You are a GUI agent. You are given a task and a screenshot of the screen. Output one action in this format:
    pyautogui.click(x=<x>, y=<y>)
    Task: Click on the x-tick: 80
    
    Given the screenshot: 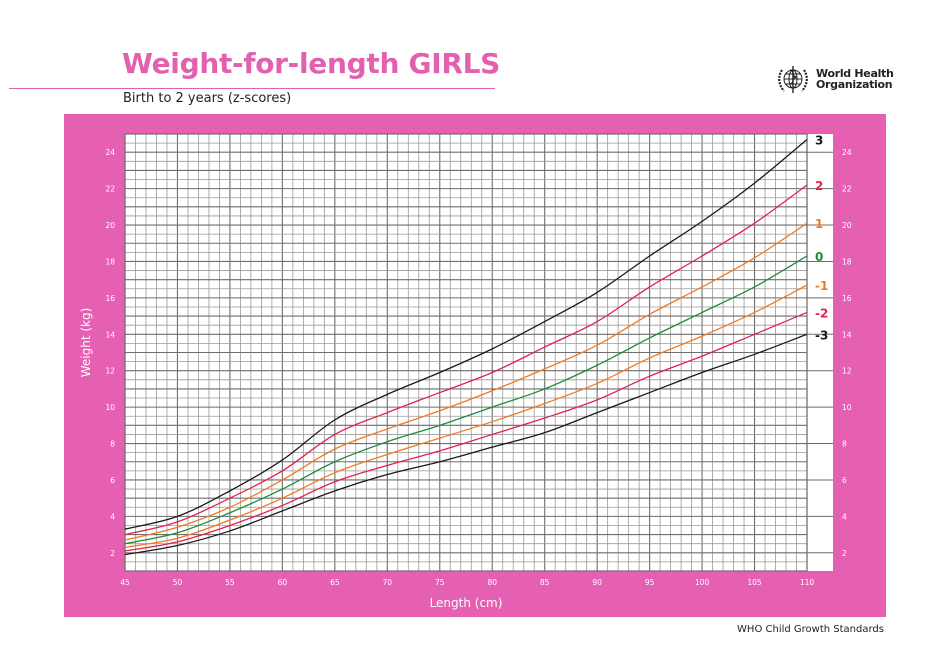 What is the action you would take?
    pyautogui.click(x=492, y=582)
    